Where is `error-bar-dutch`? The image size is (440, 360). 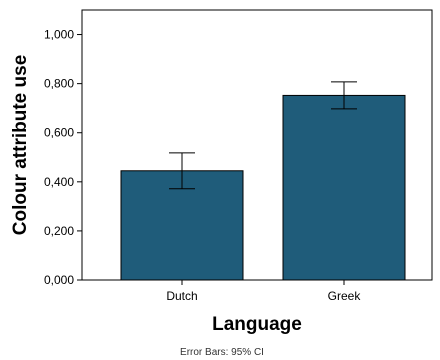 error-bar-dutch is located at coordinates (182, 171).